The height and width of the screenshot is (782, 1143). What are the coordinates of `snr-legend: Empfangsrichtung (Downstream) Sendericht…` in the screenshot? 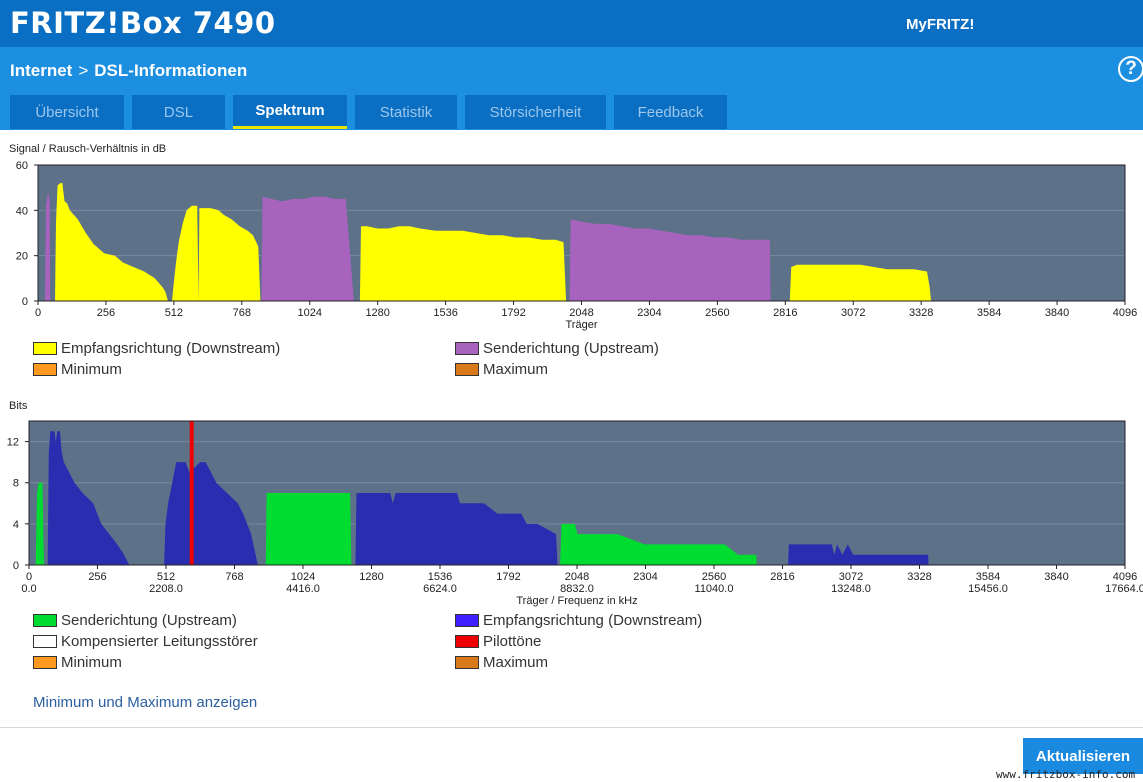 It's located at (394, 359).